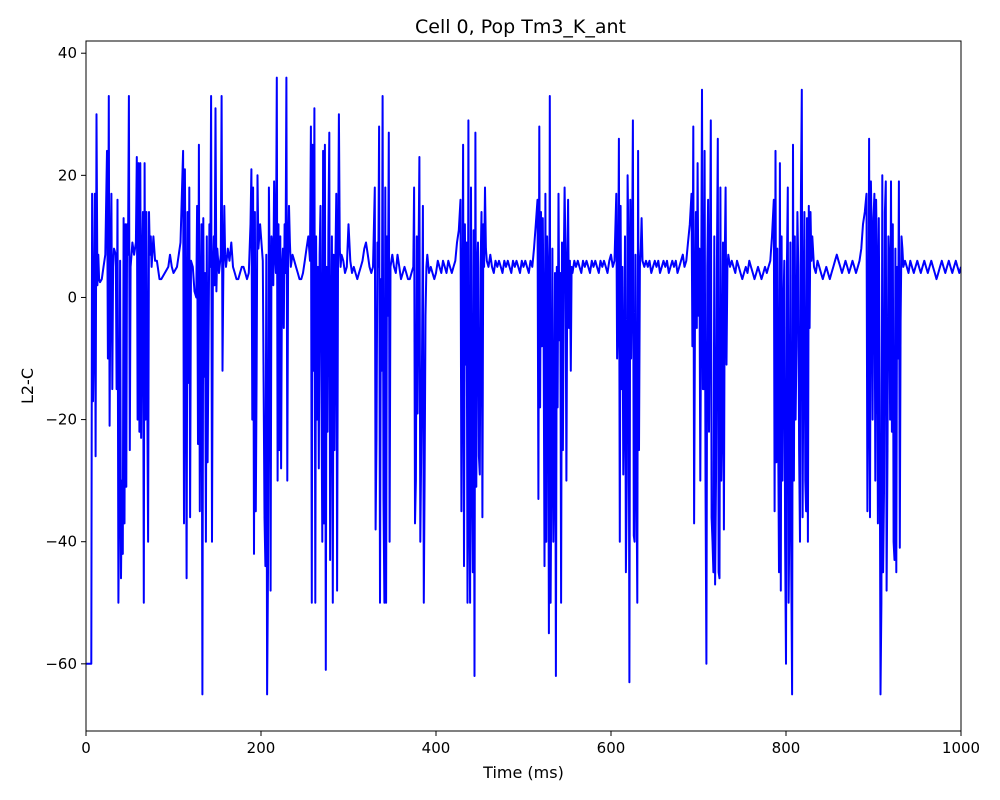 This screenshot has width=1000, height=800. I want to click on x-tick-label: 0, so click(86, 748).